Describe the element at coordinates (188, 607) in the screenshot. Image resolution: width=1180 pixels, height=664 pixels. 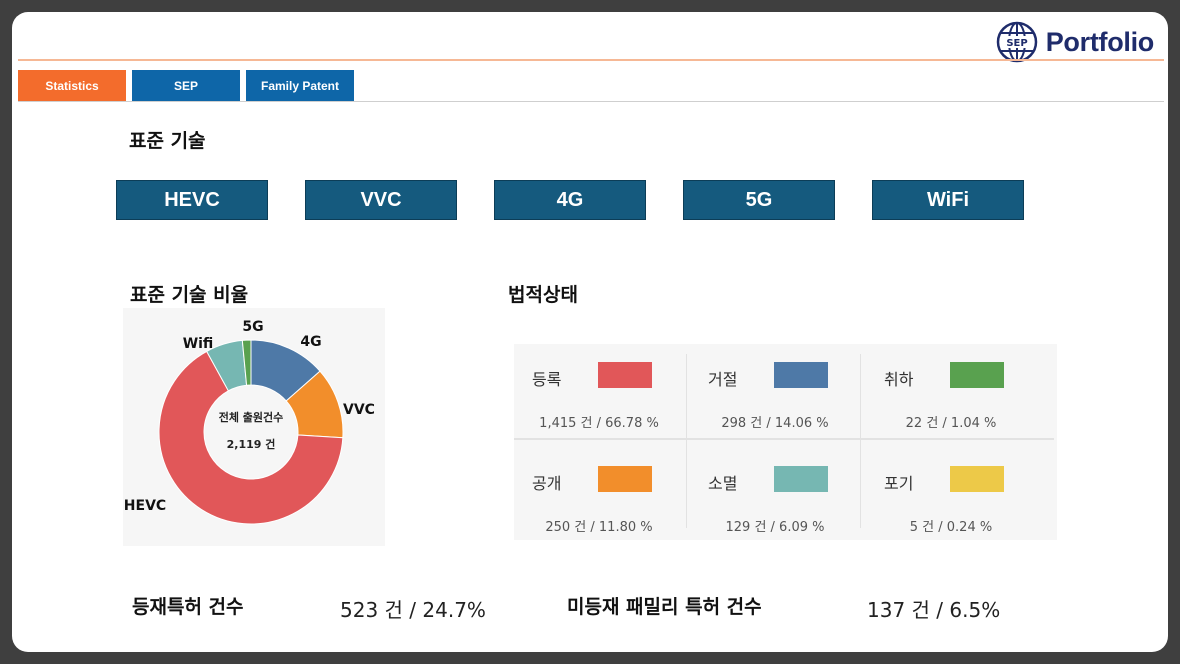
I see `registered-patents-label: 등재특허 건수` at that location.